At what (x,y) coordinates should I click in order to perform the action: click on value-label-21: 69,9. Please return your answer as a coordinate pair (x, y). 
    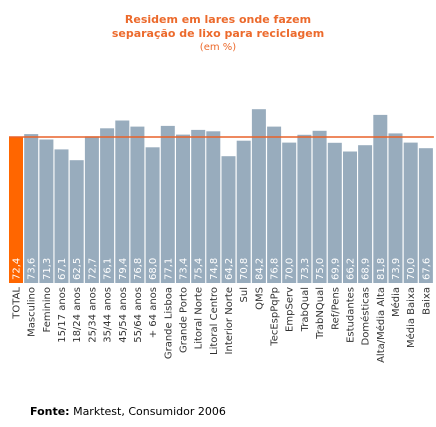
    Looking at the image, I should click on (335, 269).